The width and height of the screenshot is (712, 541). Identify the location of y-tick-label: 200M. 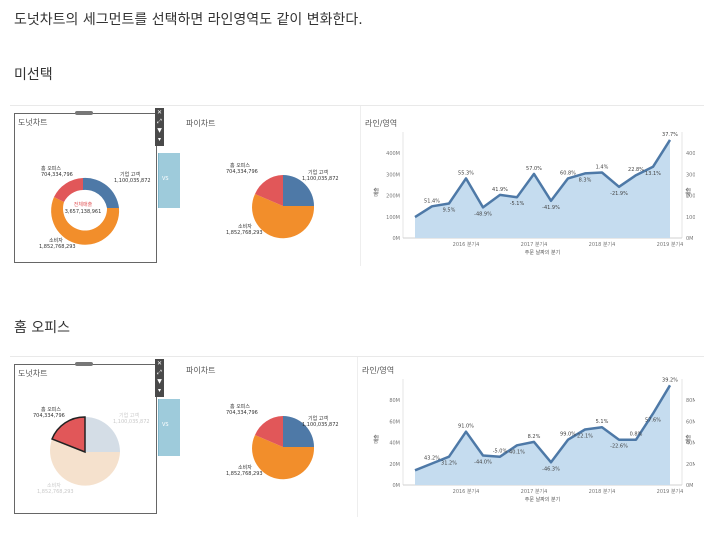
(393, 197).